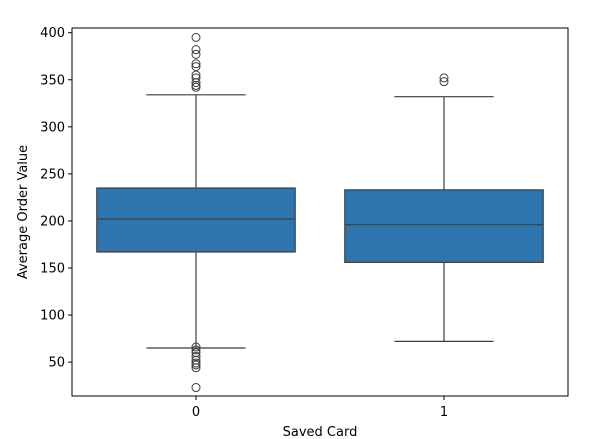  I want to click on y-tick-label: 300, so click(52, 127).